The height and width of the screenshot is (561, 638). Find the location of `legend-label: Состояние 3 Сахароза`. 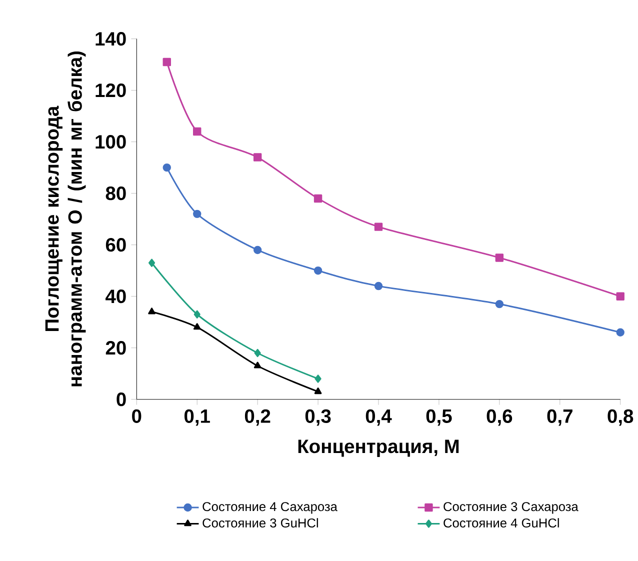

legend-label: Состояние 3 Сахароза is located at coordinates (511, 508).